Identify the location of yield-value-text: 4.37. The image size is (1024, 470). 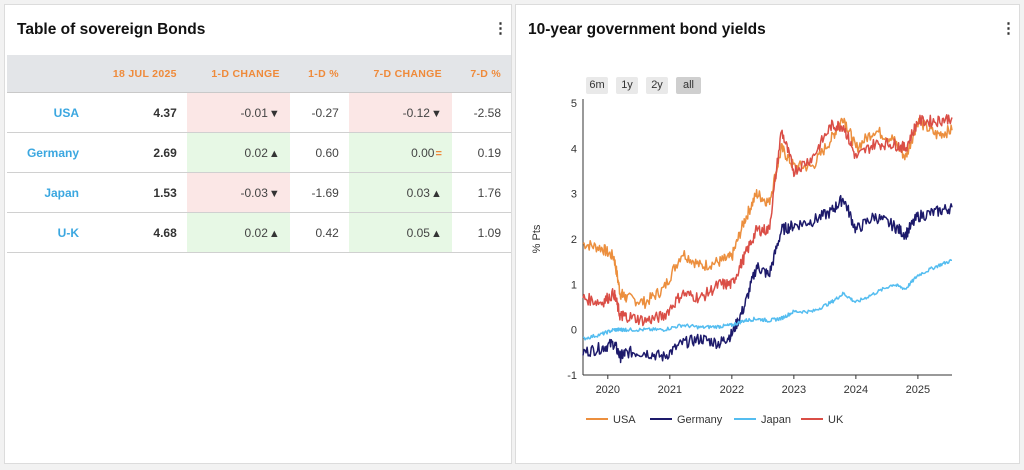
(165, 112).